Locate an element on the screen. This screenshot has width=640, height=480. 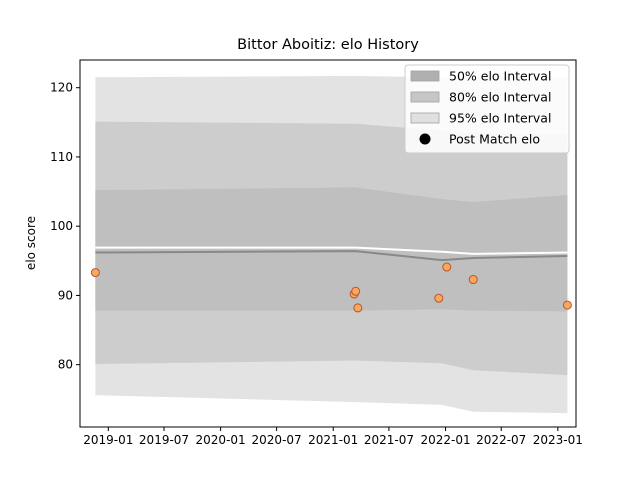
x-tick-label-3: 2020-07 is located at coordinates (277, 440).